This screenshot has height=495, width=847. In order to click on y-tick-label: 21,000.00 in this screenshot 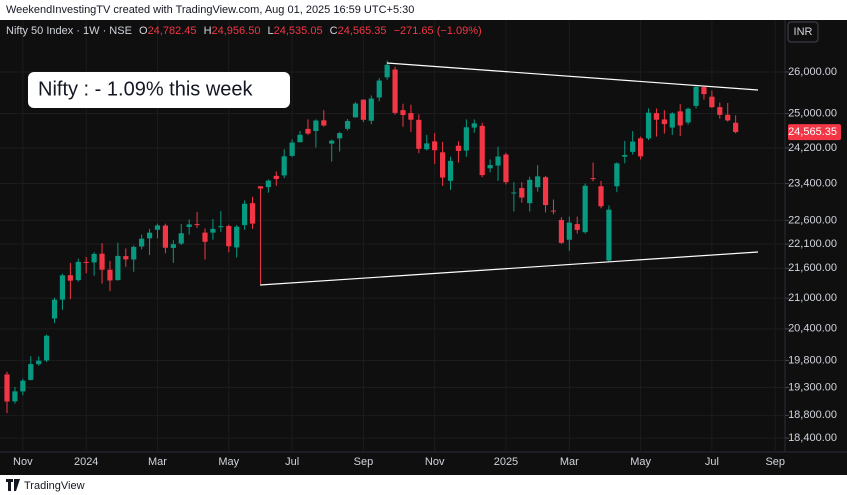, I will do `click(812, 298)`.